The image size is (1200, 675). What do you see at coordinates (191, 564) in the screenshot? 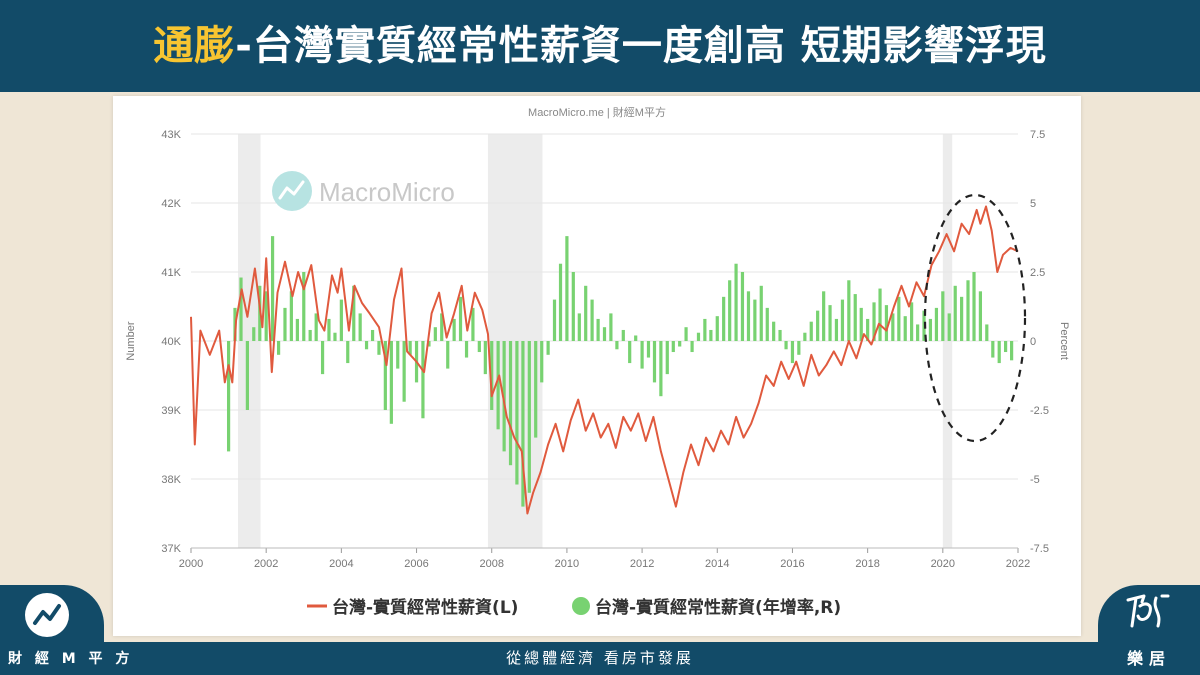
I see `x-tick-label: 2000` at bounding box center [191, 564].